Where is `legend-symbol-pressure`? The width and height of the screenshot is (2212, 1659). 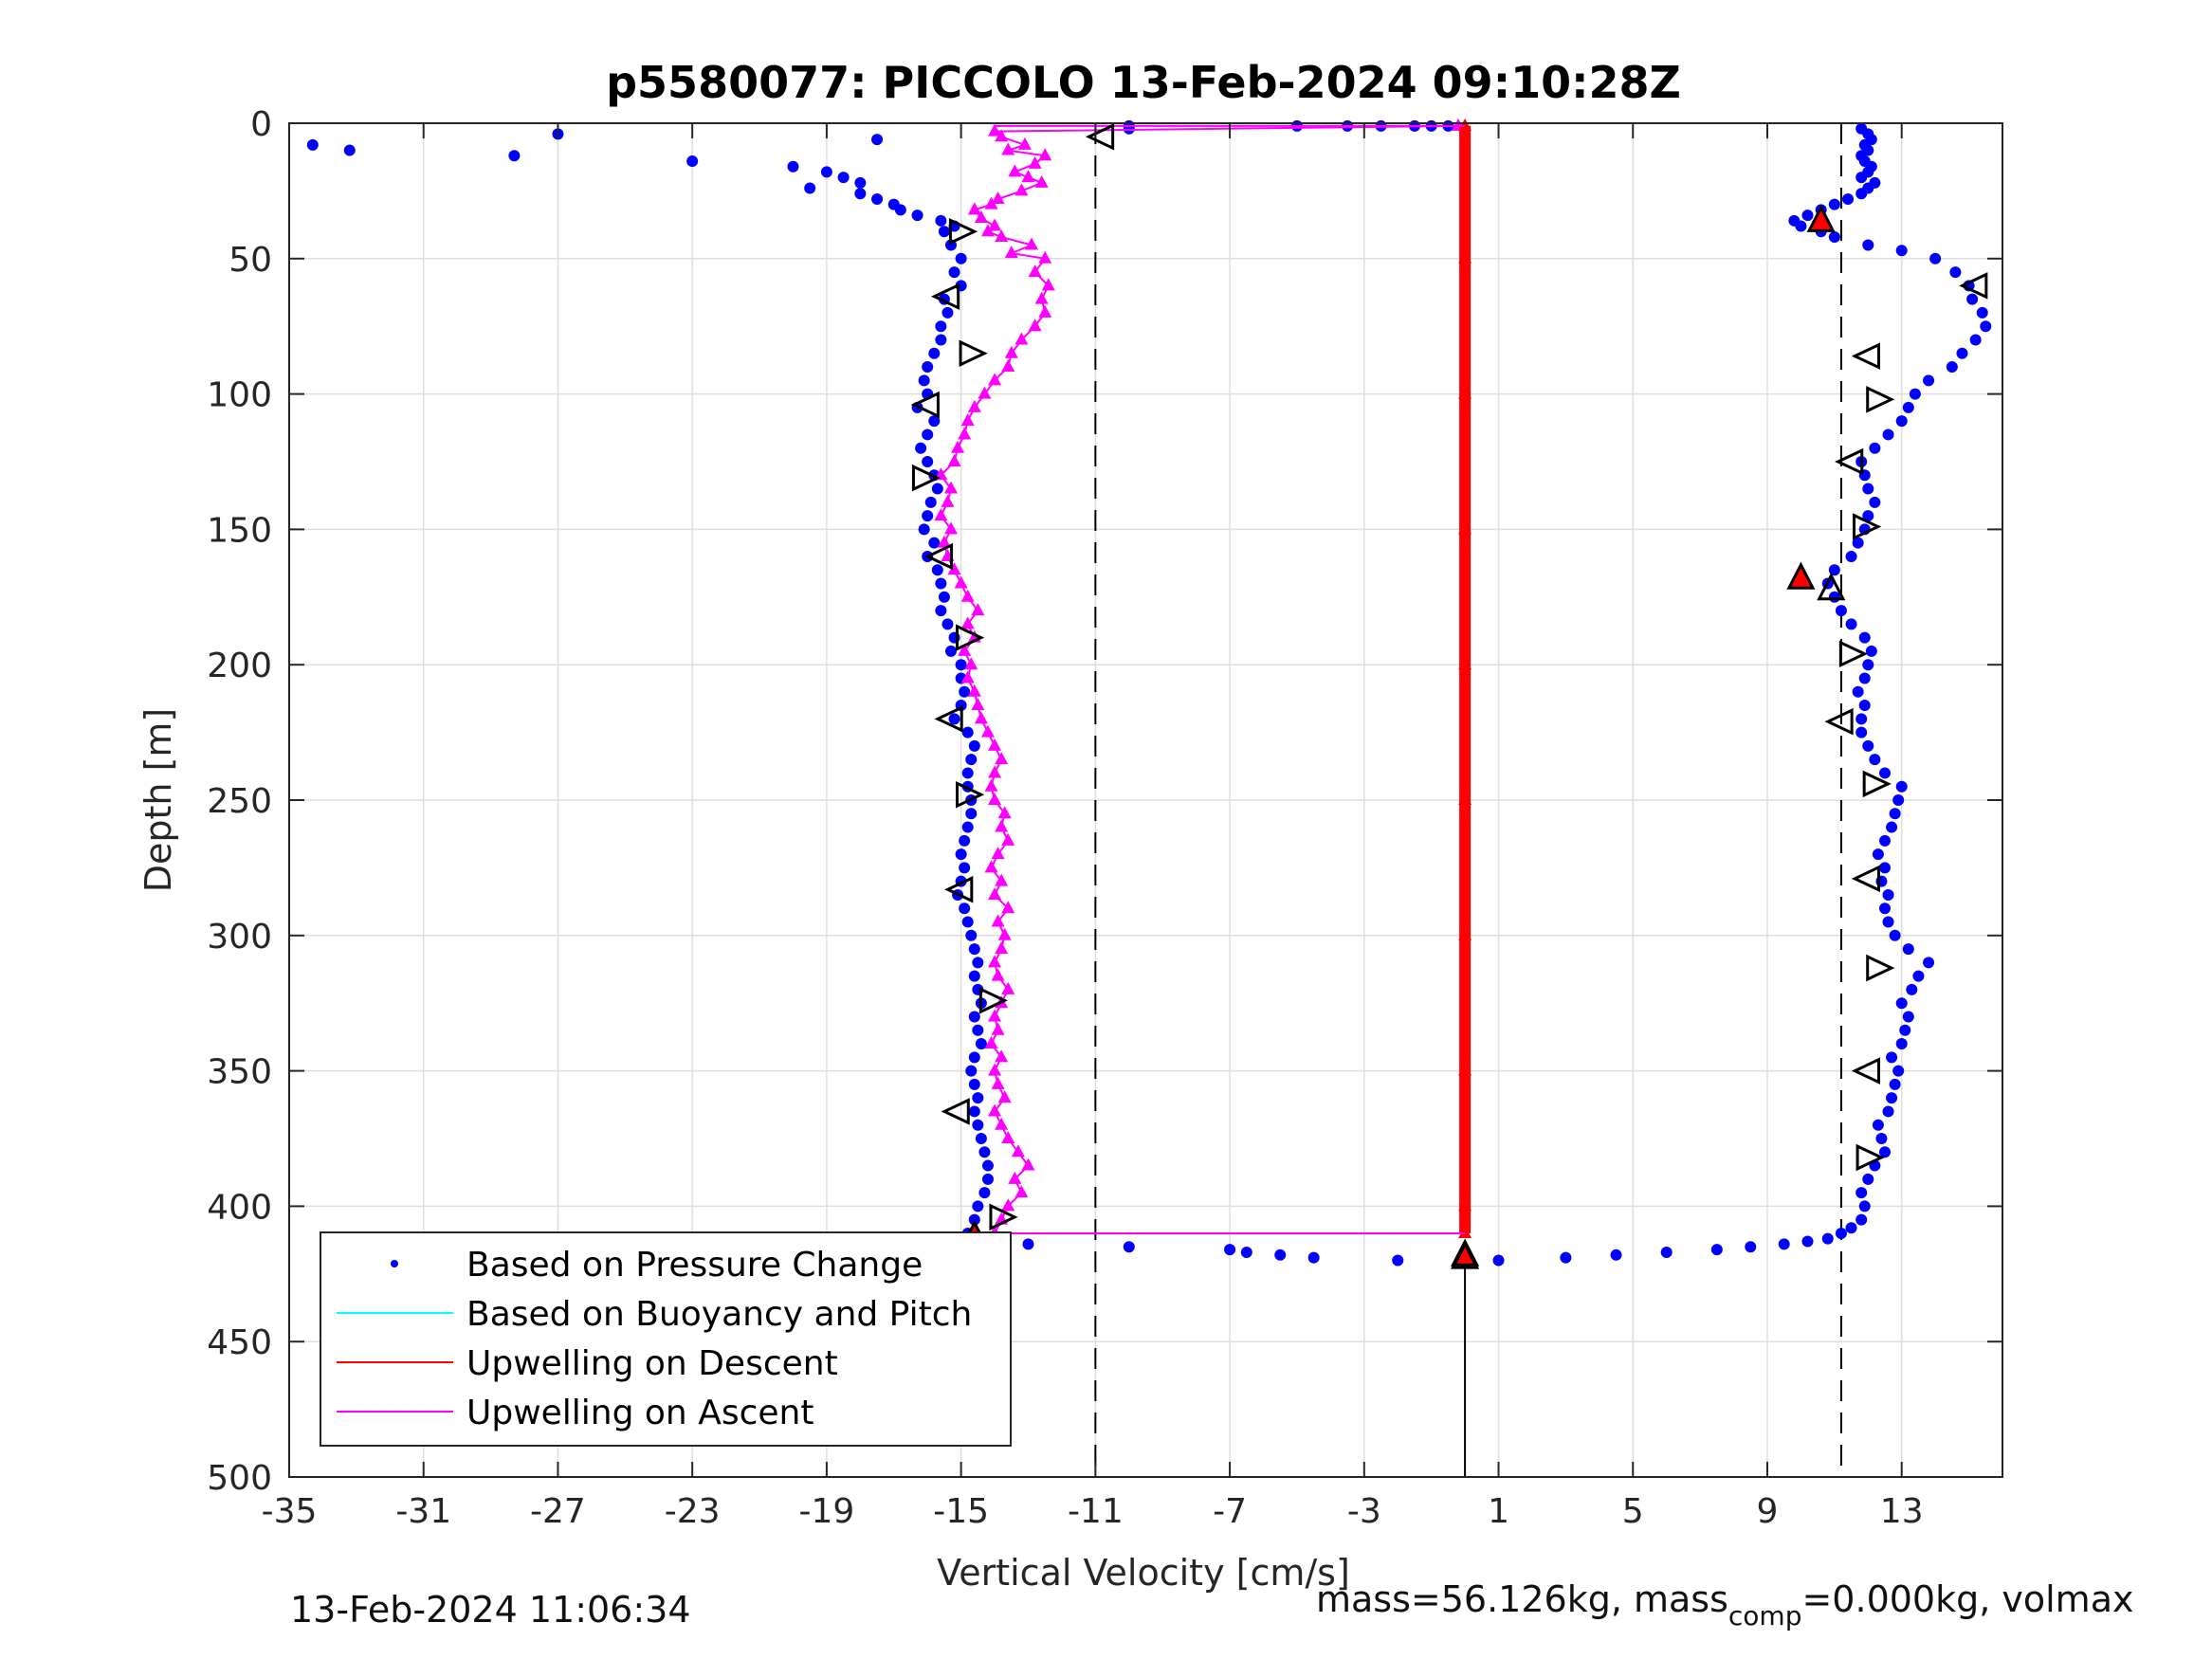
legend-symbol-pressure is located at coordinates (394, 1263).